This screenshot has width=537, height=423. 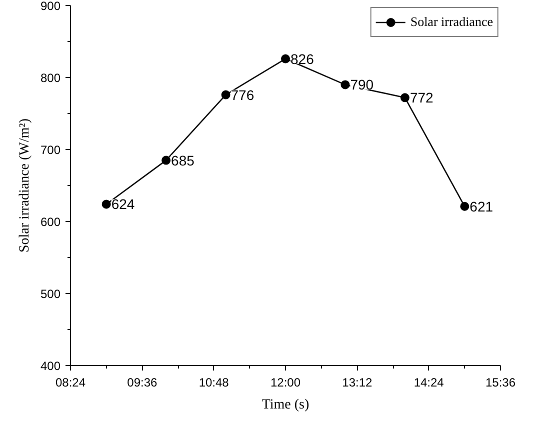 What do you see at coordinates (50, 150) in the screenshot?
I see `y-tick-label: 700` at bounding box center [50, 150].